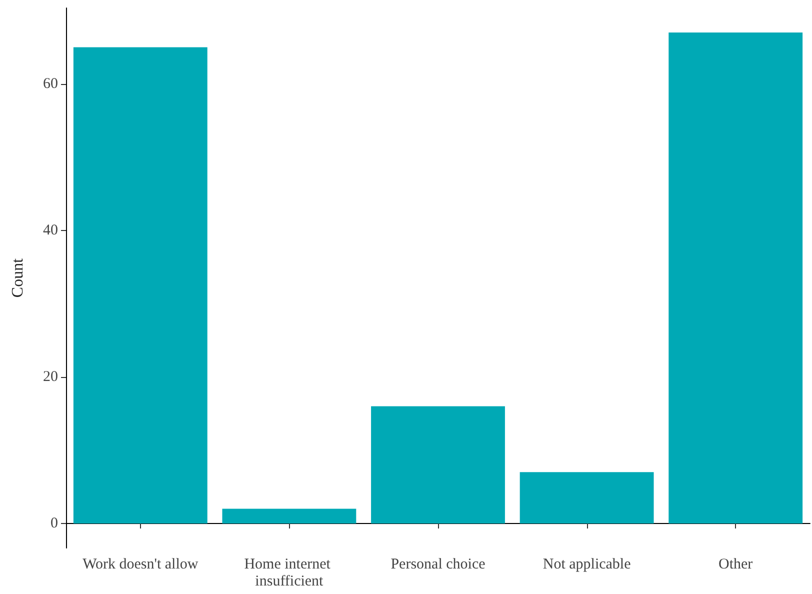  What do you see at coordinates (289, 573) in the screenshot?
I see `x-tick-label: Home internet insufficient` at bounding box center [289, 573].